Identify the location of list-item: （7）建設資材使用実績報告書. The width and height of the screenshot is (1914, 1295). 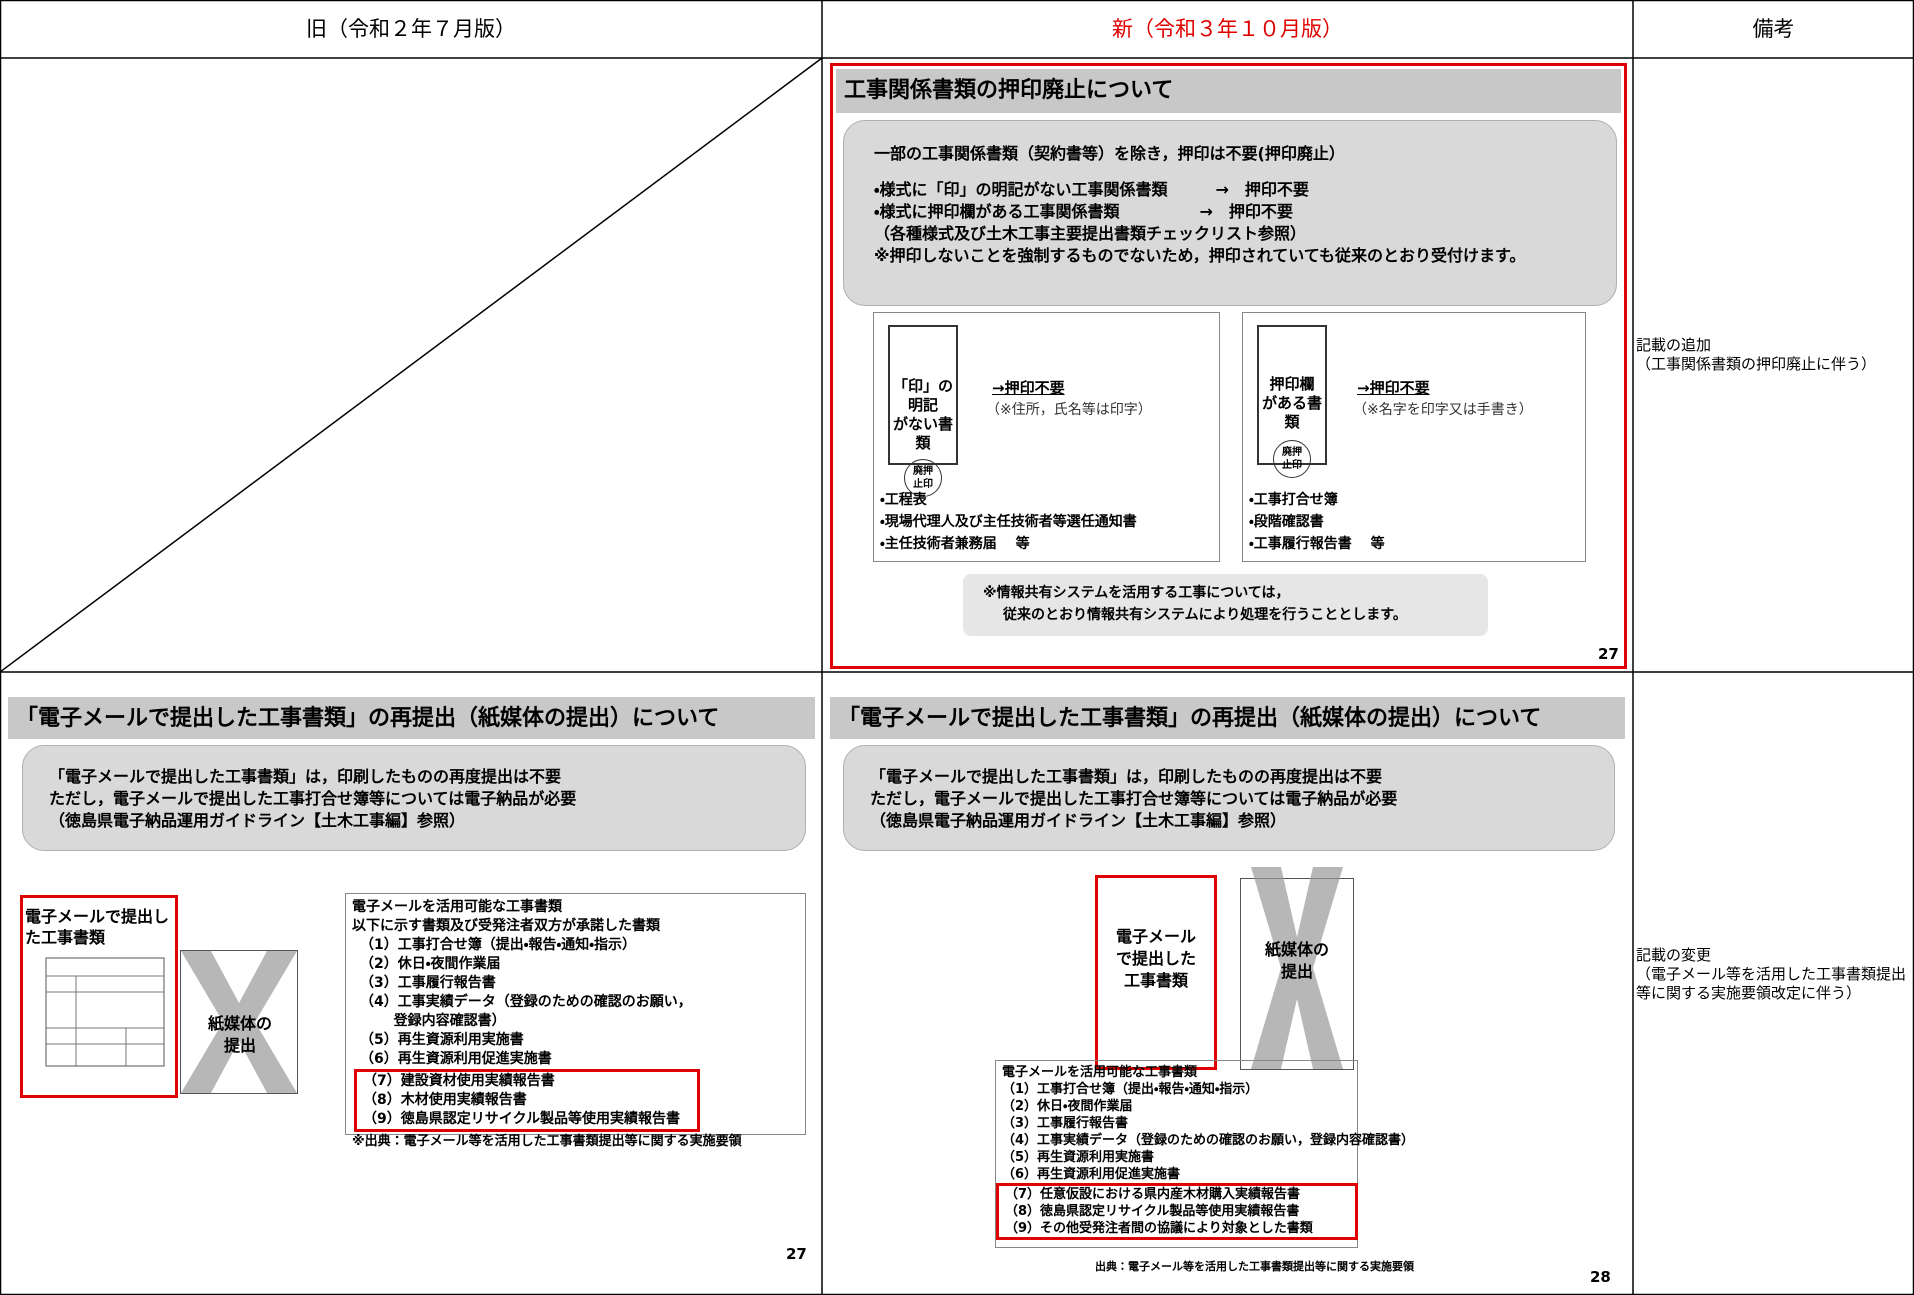
(459, 1081).